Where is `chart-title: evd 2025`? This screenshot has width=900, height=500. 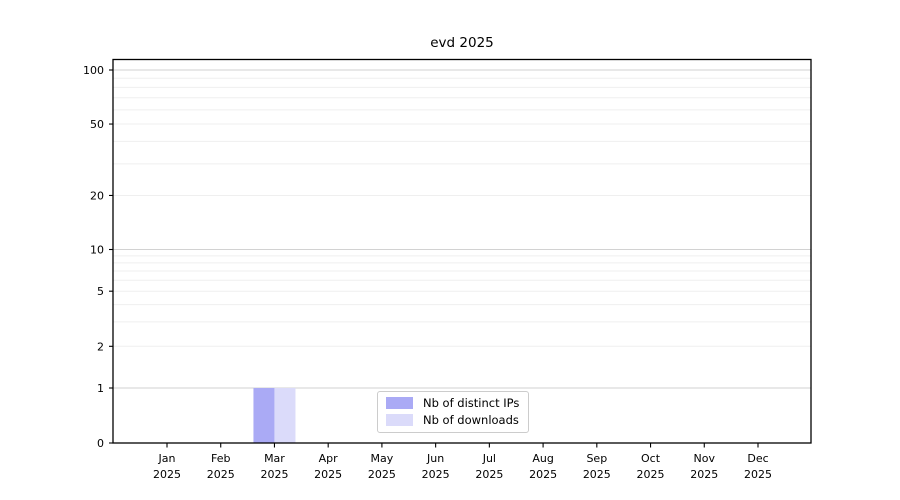
chart-title: evd 2025 is located at coordinates (462, 43).